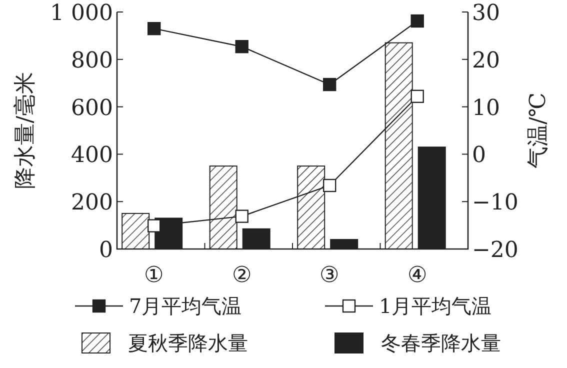 The height and width of the screenshot is (368, 567). What do you see at coordinates (435, 306) in the screenshot?
I see `legend-label: 1月平均气温` at bounding box center [435, 306].